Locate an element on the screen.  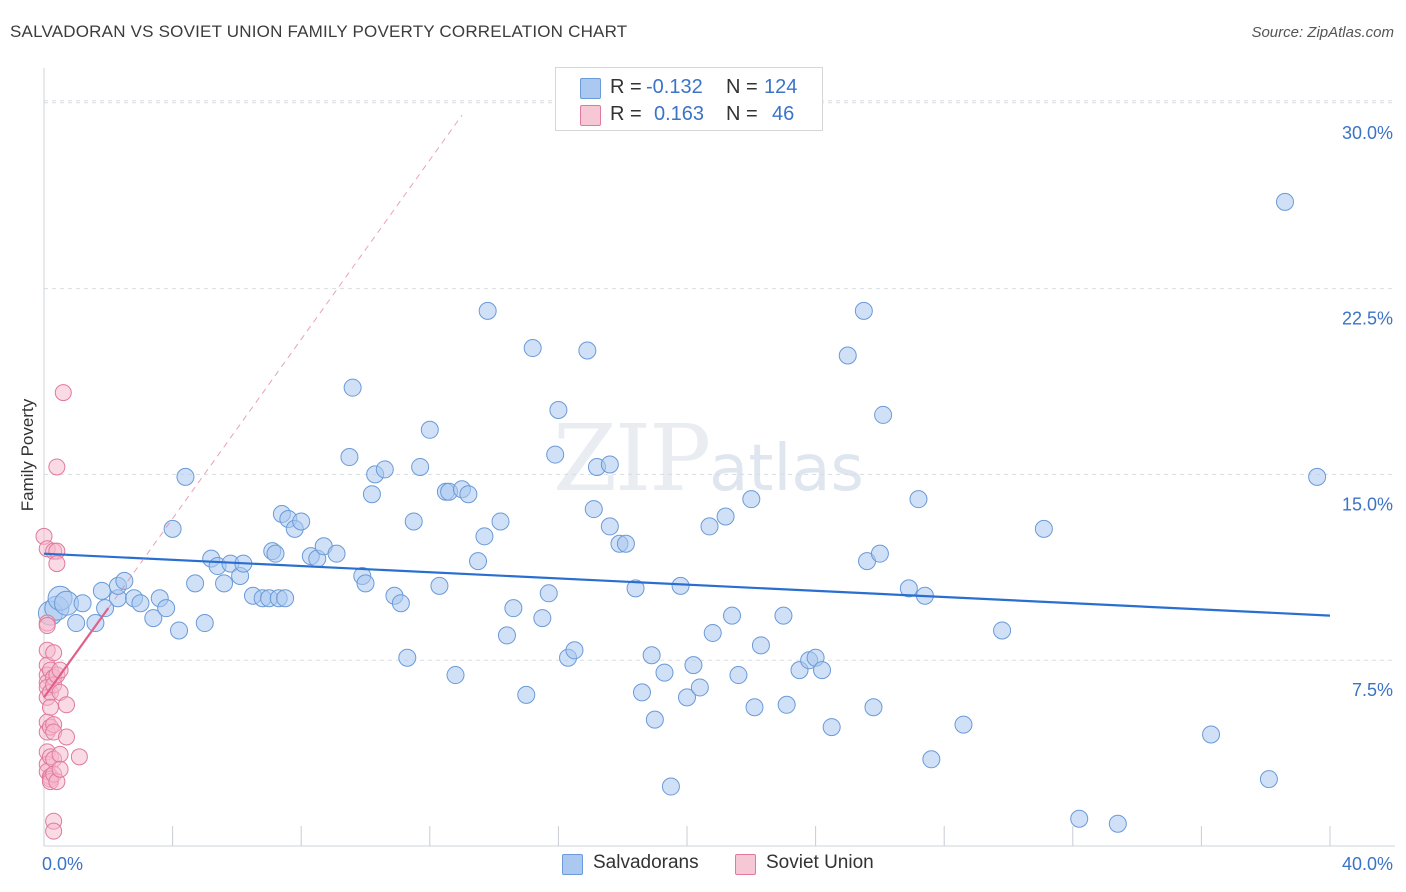
legend-r-value: 0.163 is located at coordinates (679, 114).